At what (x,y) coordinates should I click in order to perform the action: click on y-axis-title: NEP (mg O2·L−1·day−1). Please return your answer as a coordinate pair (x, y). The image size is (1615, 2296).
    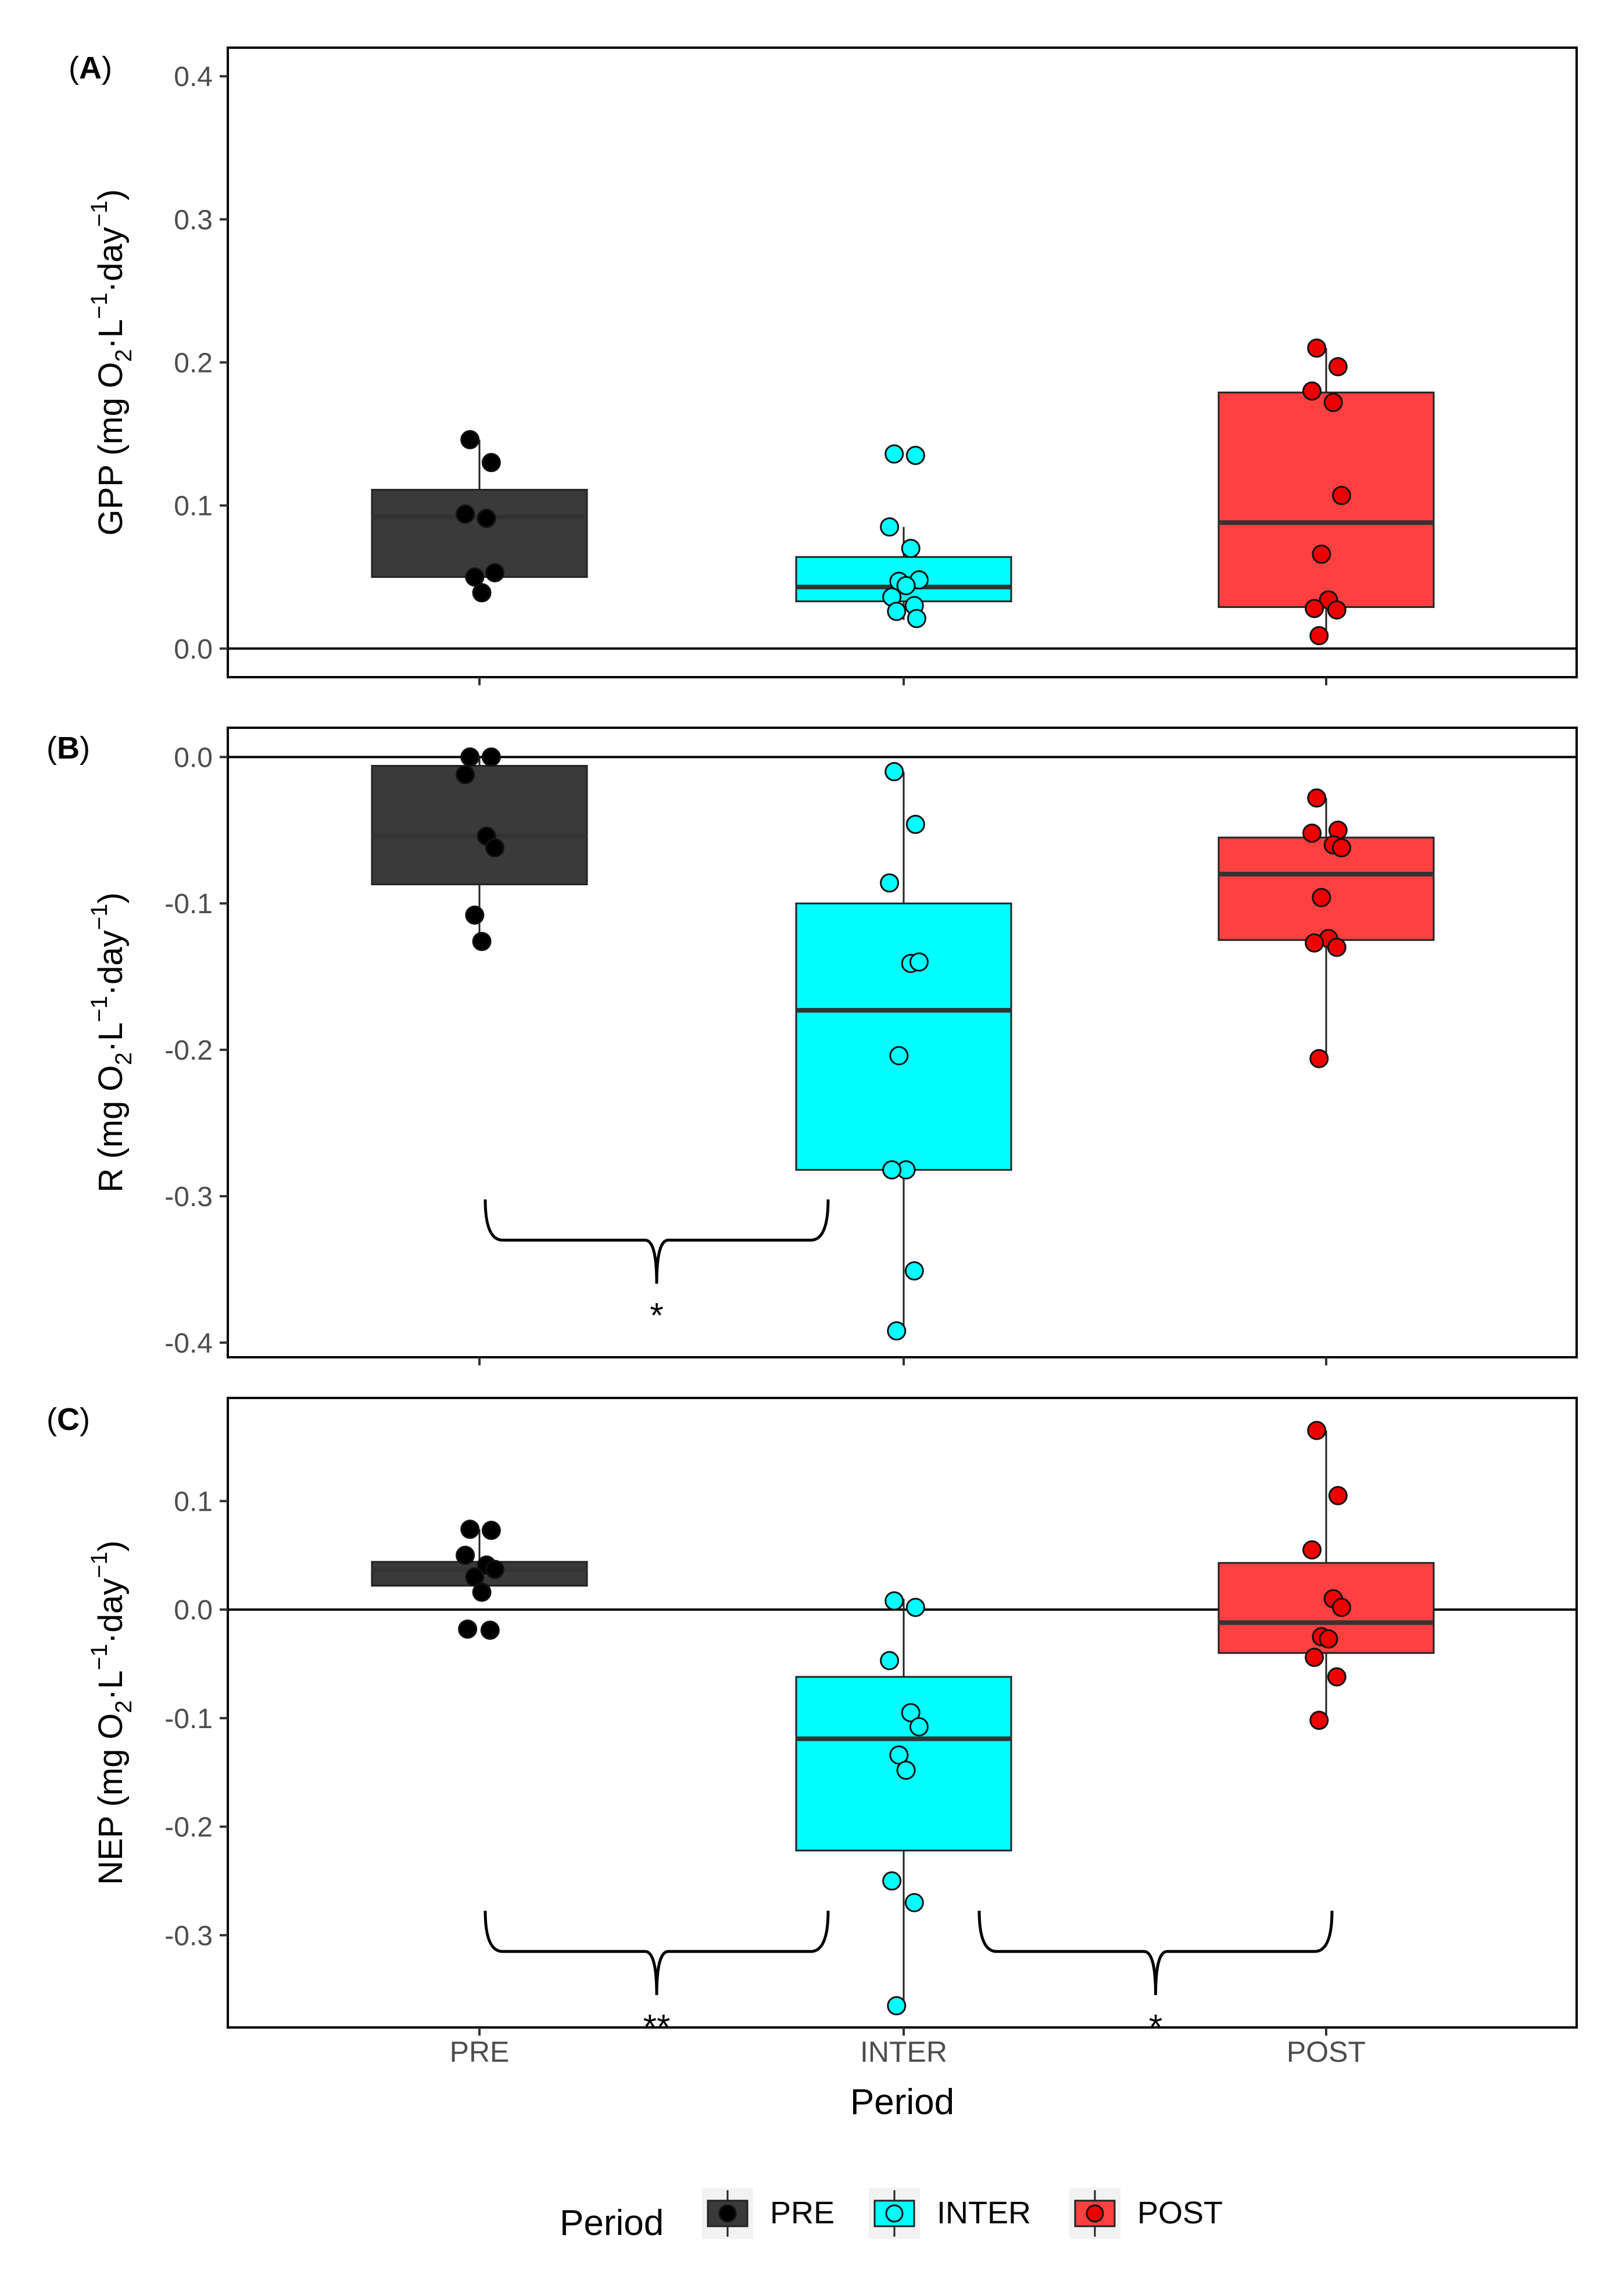
    Looking at the image, I should click on (112, 1712).